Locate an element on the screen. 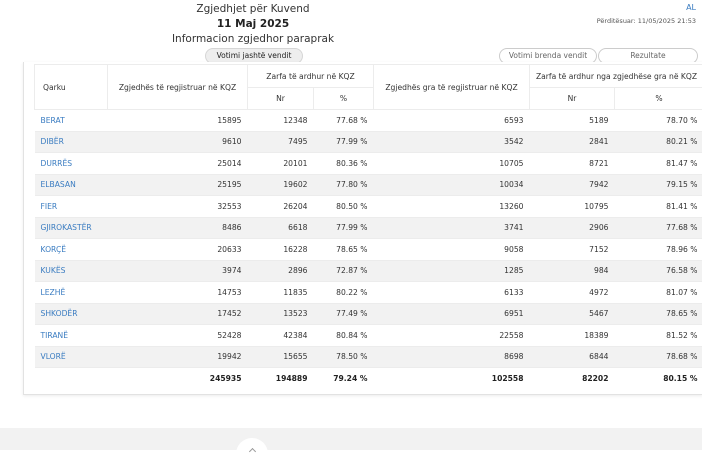 The height and width of the screenshot is (470, 702). envelopes-pct-cell: 80.84 % is located at coordinates (344, 336).